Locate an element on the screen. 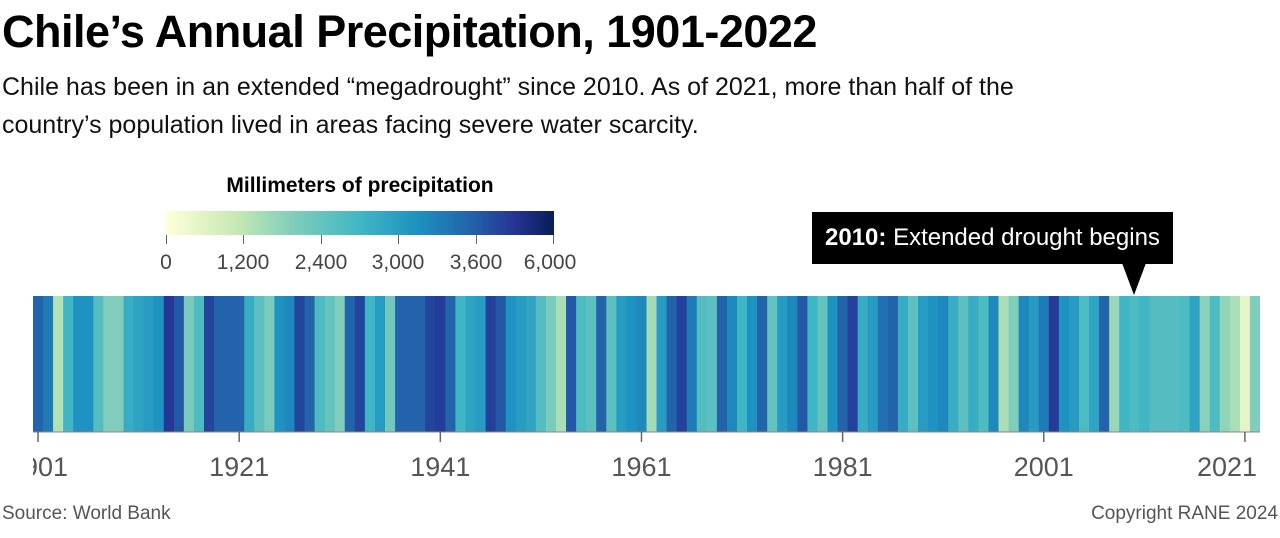 This screenshot has width=1280, height=538. year-stripe-1995 is located at coordinates (984, 364).